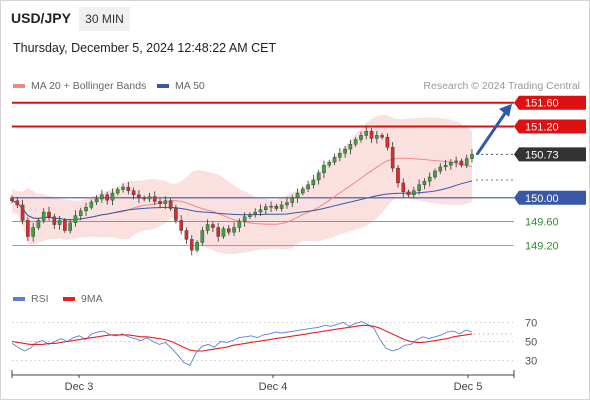 The image size is (590, 400). I want to click on x-tick-label: Dec 3, so click(79, 387).